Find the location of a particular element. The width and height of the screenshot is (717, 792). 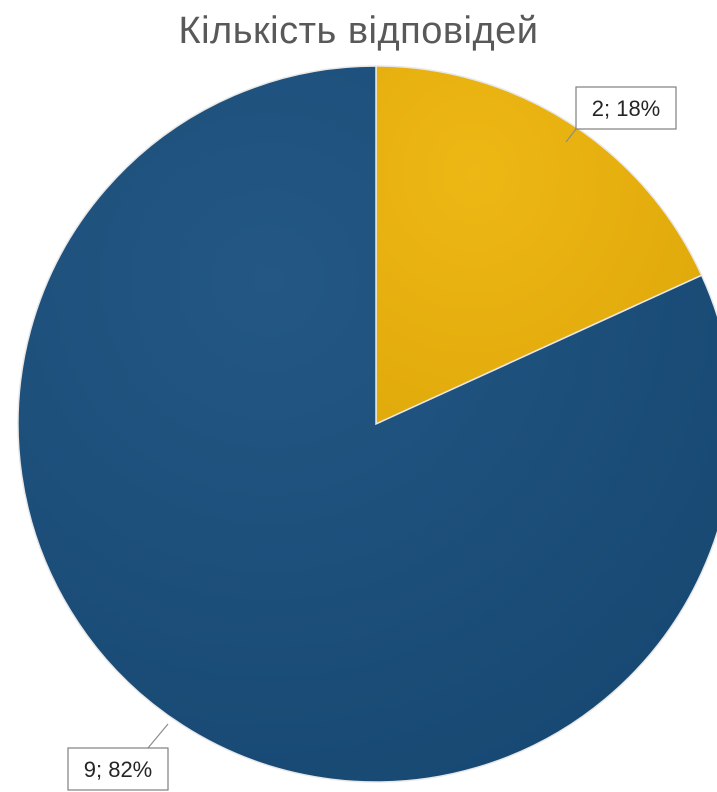

data-label-2: 9; 82% is located at coordinates (118, 757).